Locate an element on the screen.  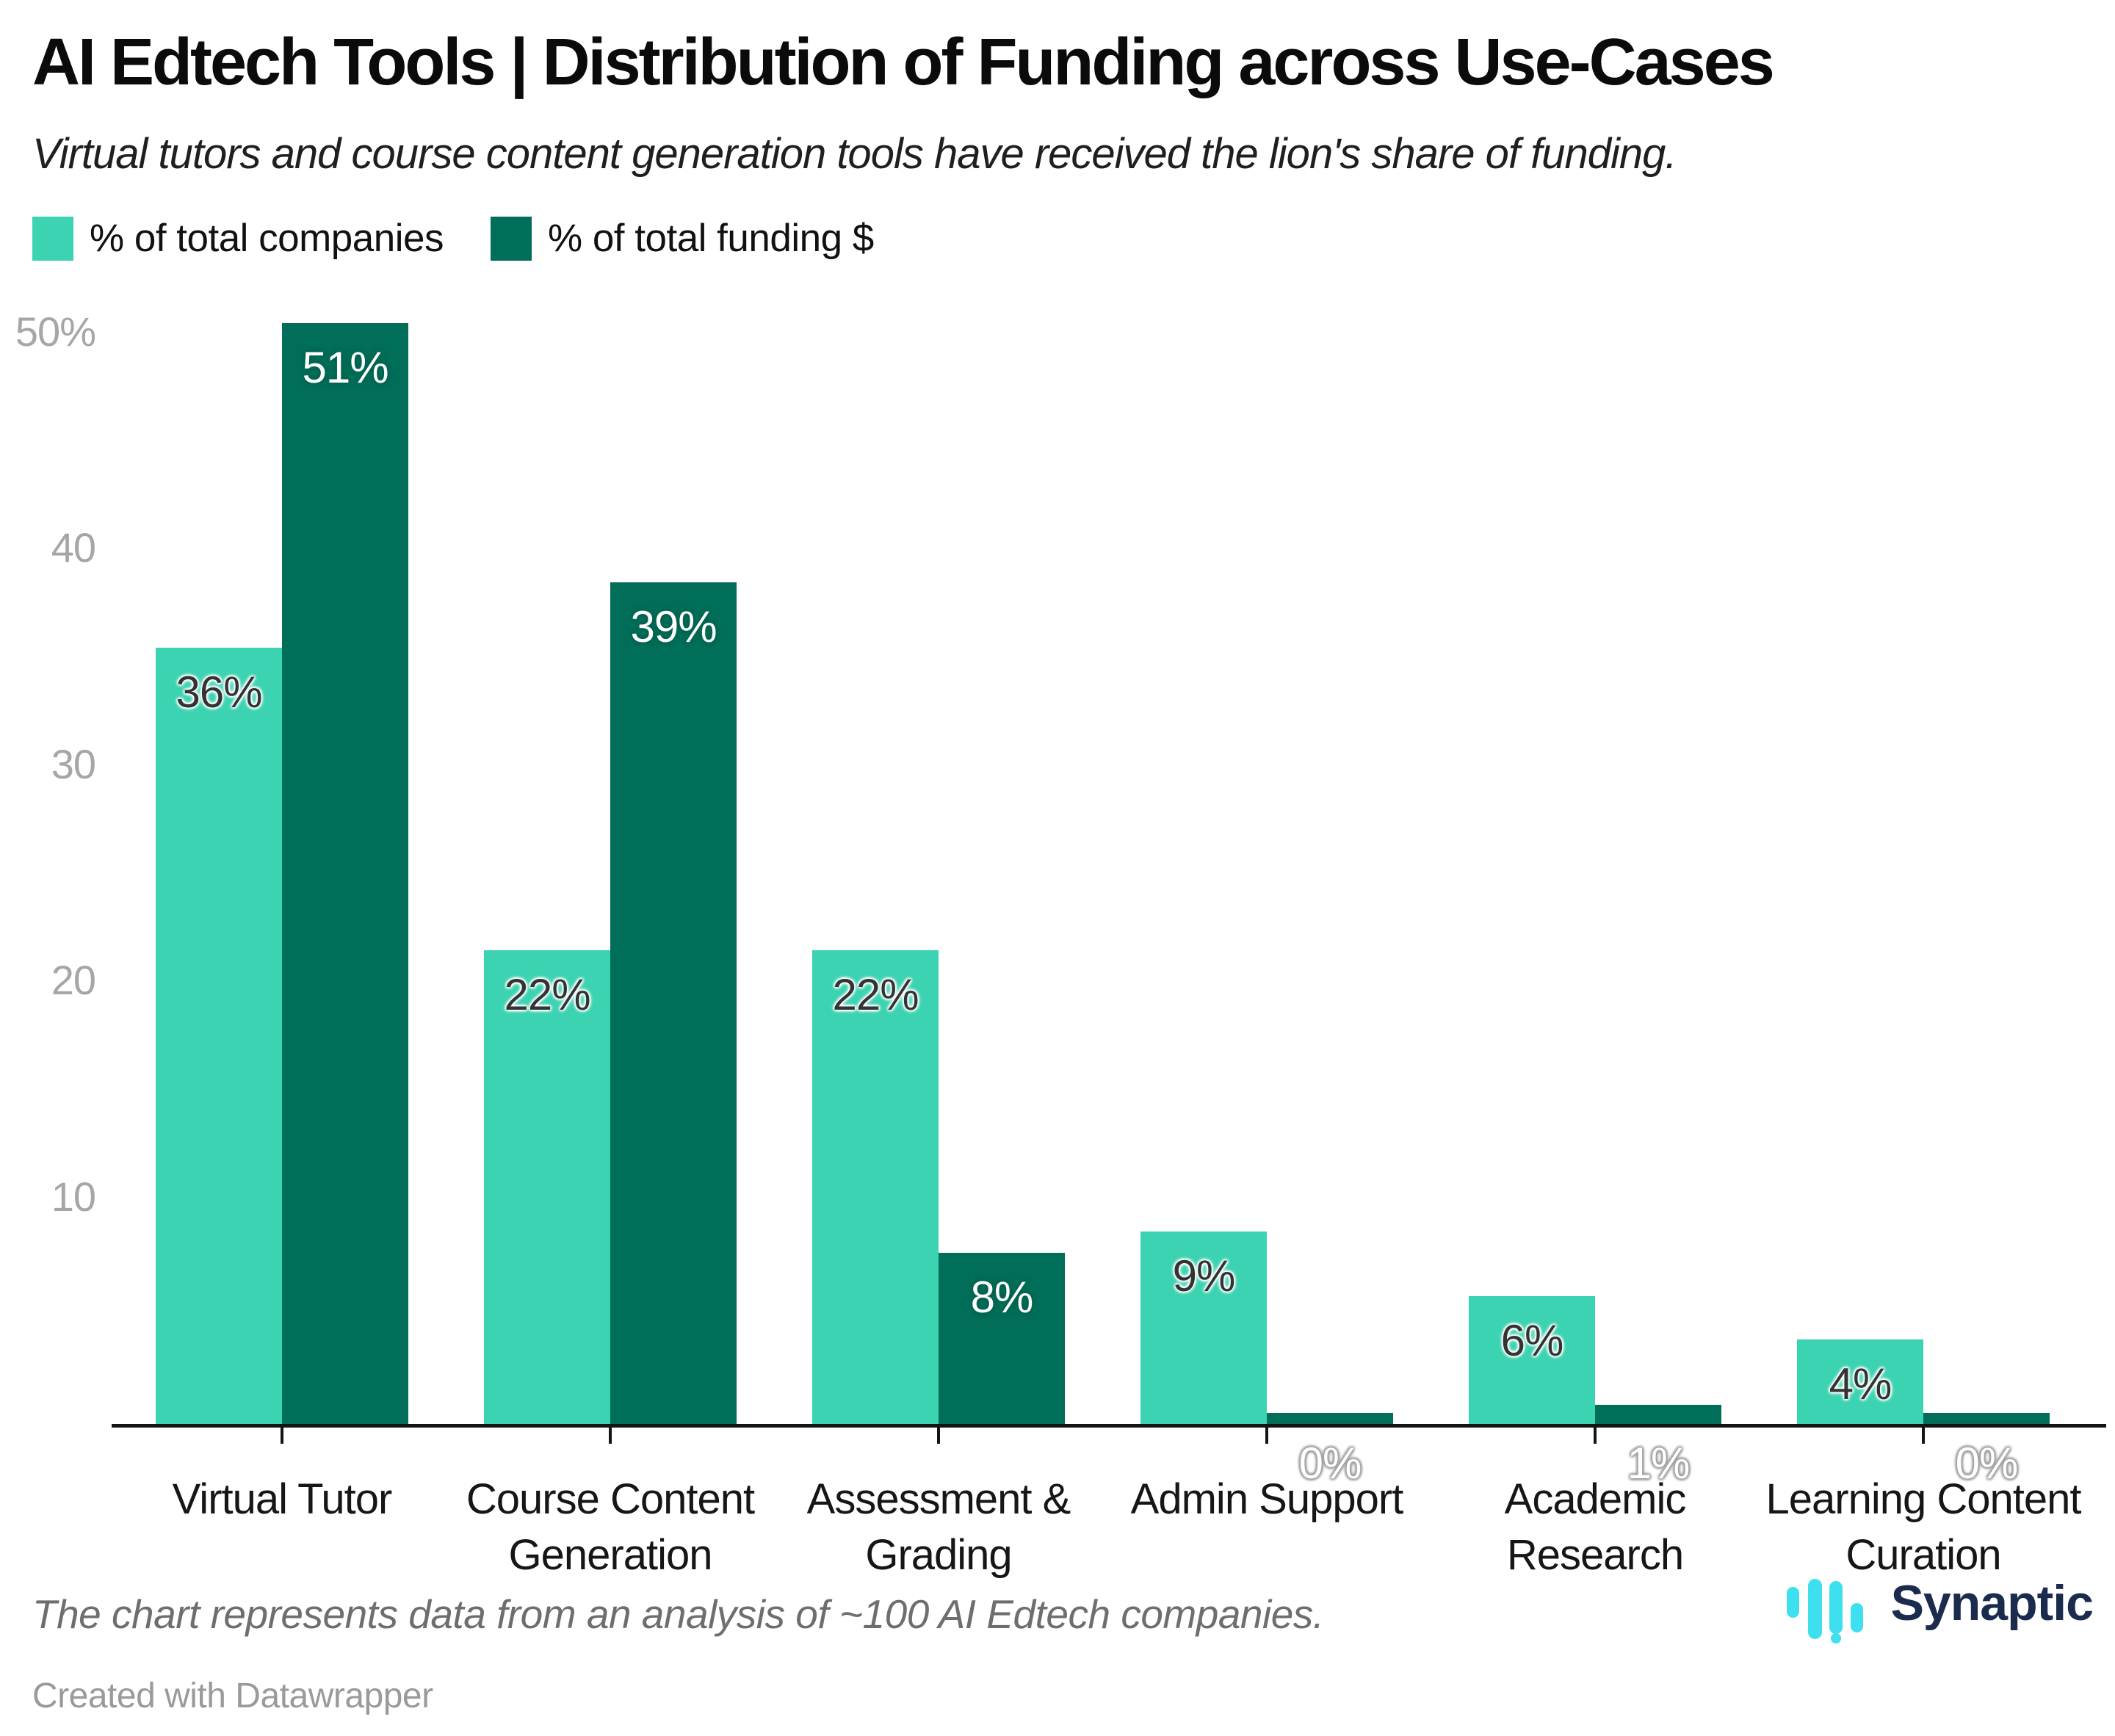
y-axis-label: 10 is located at coordinates (73, 1196).